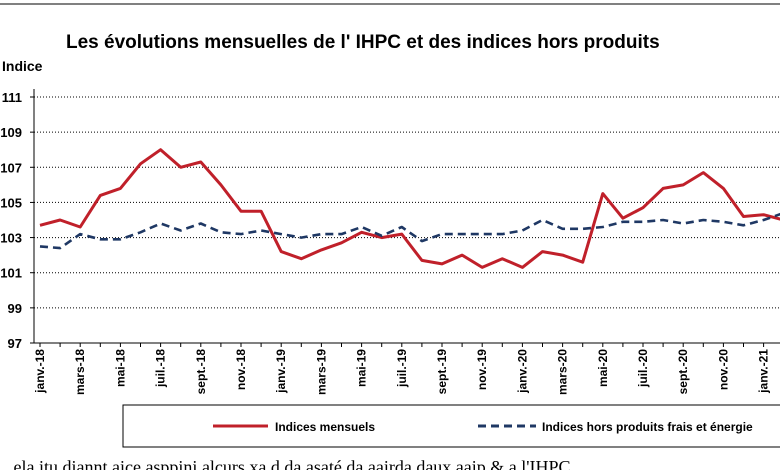  I want to click on x-tick-label: nov.-19, so click(482, 369).